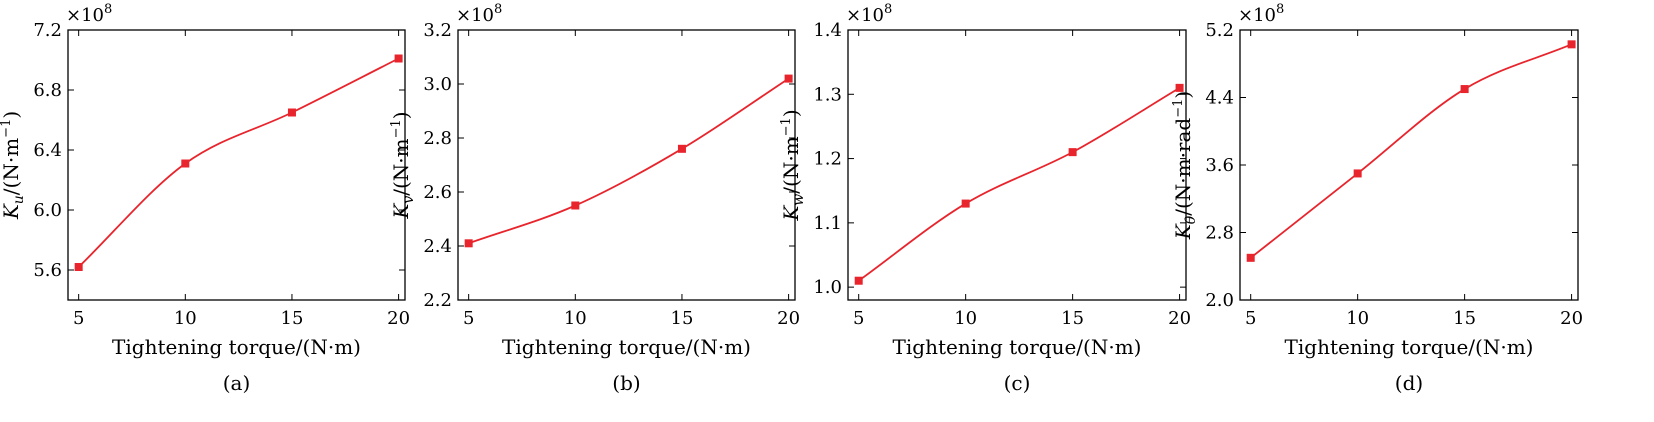 This screenshot has width=1654, height=422. I want to click on y-tick-label: 2.6, so click(437, 192).